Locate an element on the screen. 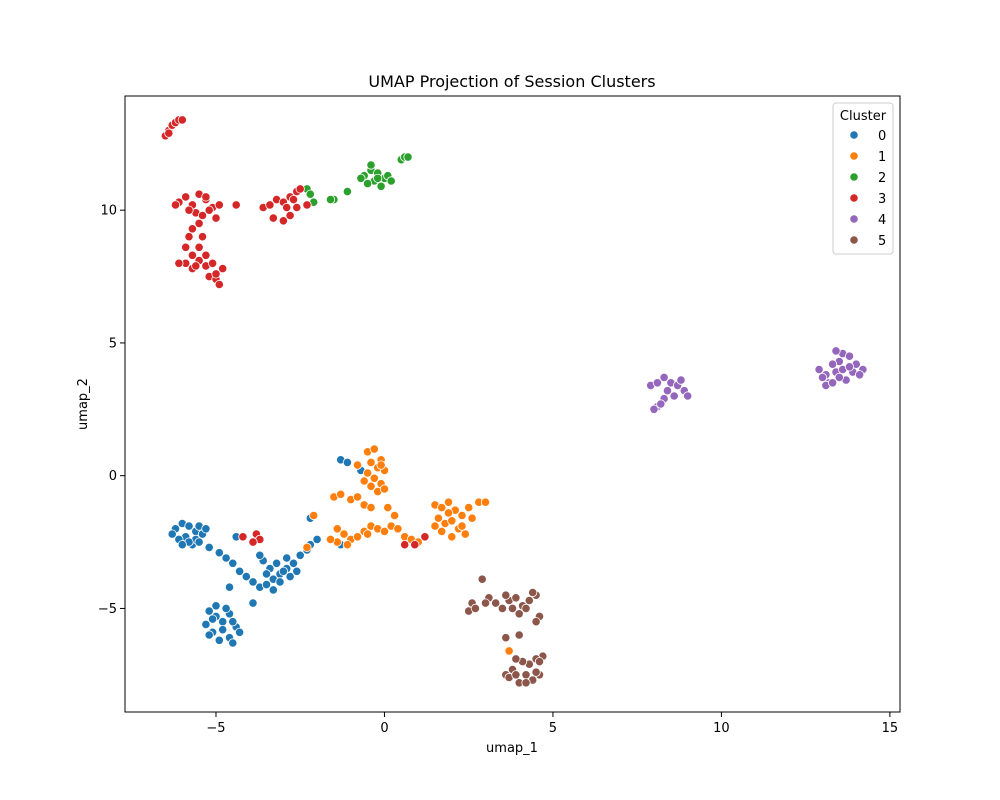 The width and height of the screenshot is (1000, 800). y-axis-label: umap_2 is located at coordinates (83, 404).